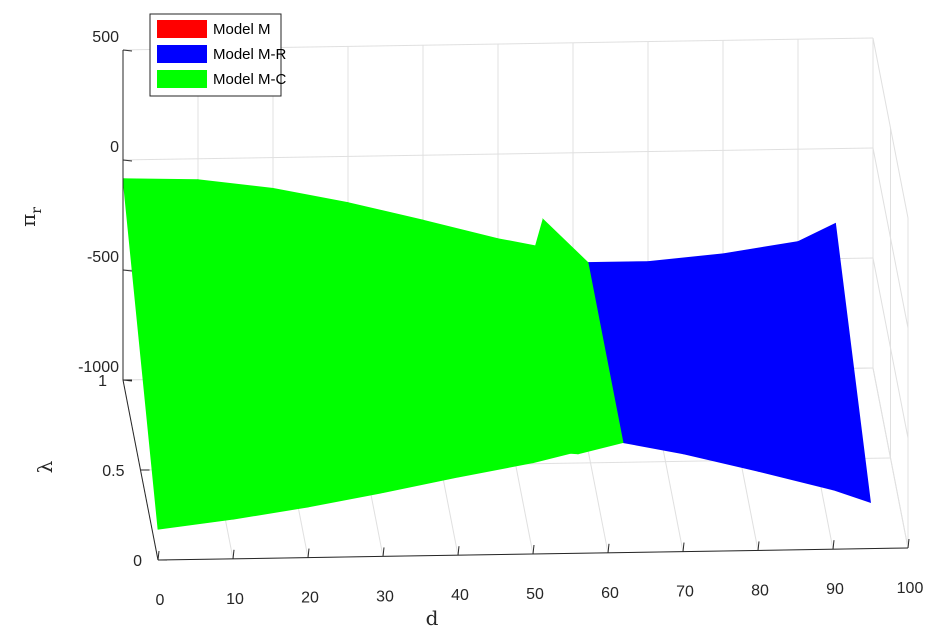 Image resolution: width=935 pixels, height=632 pixels. What do you see at coordinates (610, 593) in the screenshot?
I see `x-tick-label: 60` at bounding box center [610, 593].